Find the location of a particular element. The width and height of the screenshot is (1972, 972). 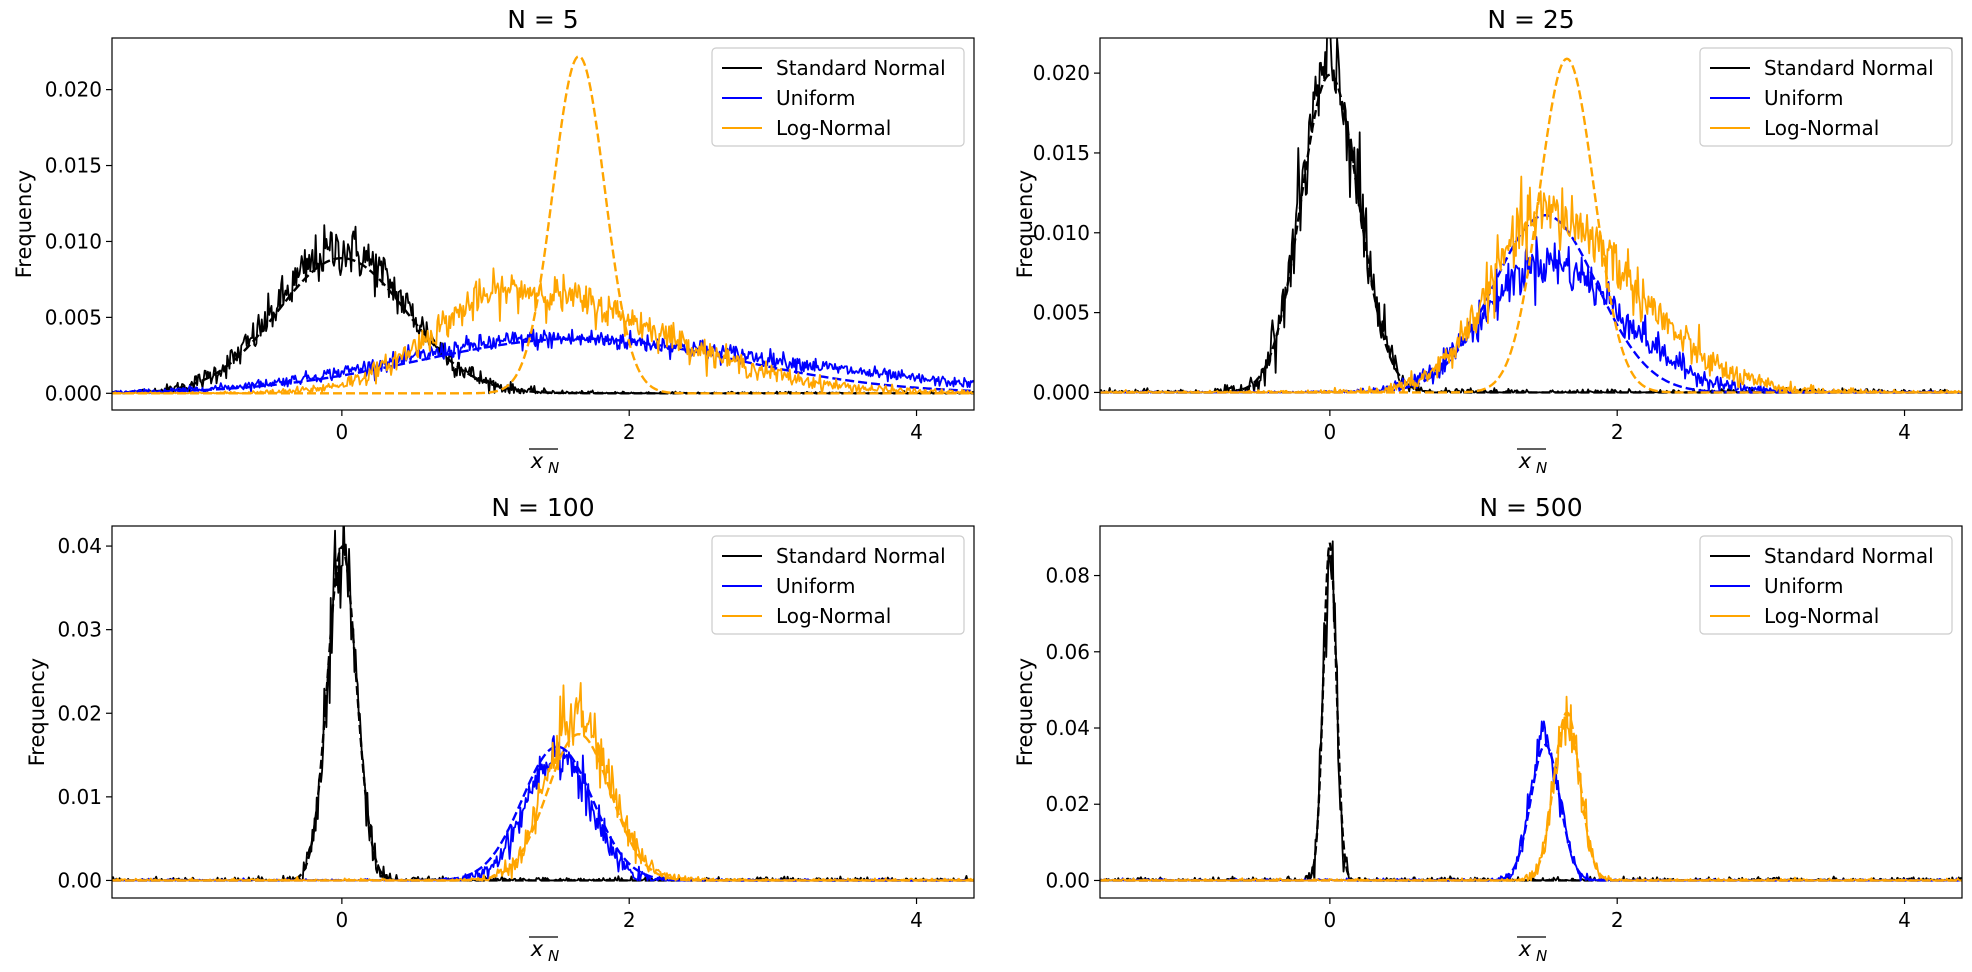

y-tick-label: 0.06 is located at coordinates (1067, 652).